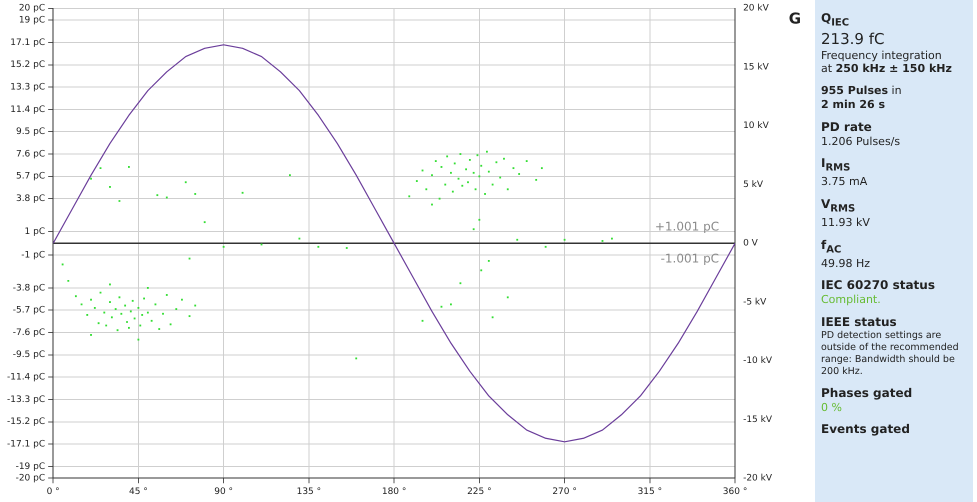 This screenshot has width=977, height=502. I want to click on annotation: +1.001 pC, so click(687, 226).